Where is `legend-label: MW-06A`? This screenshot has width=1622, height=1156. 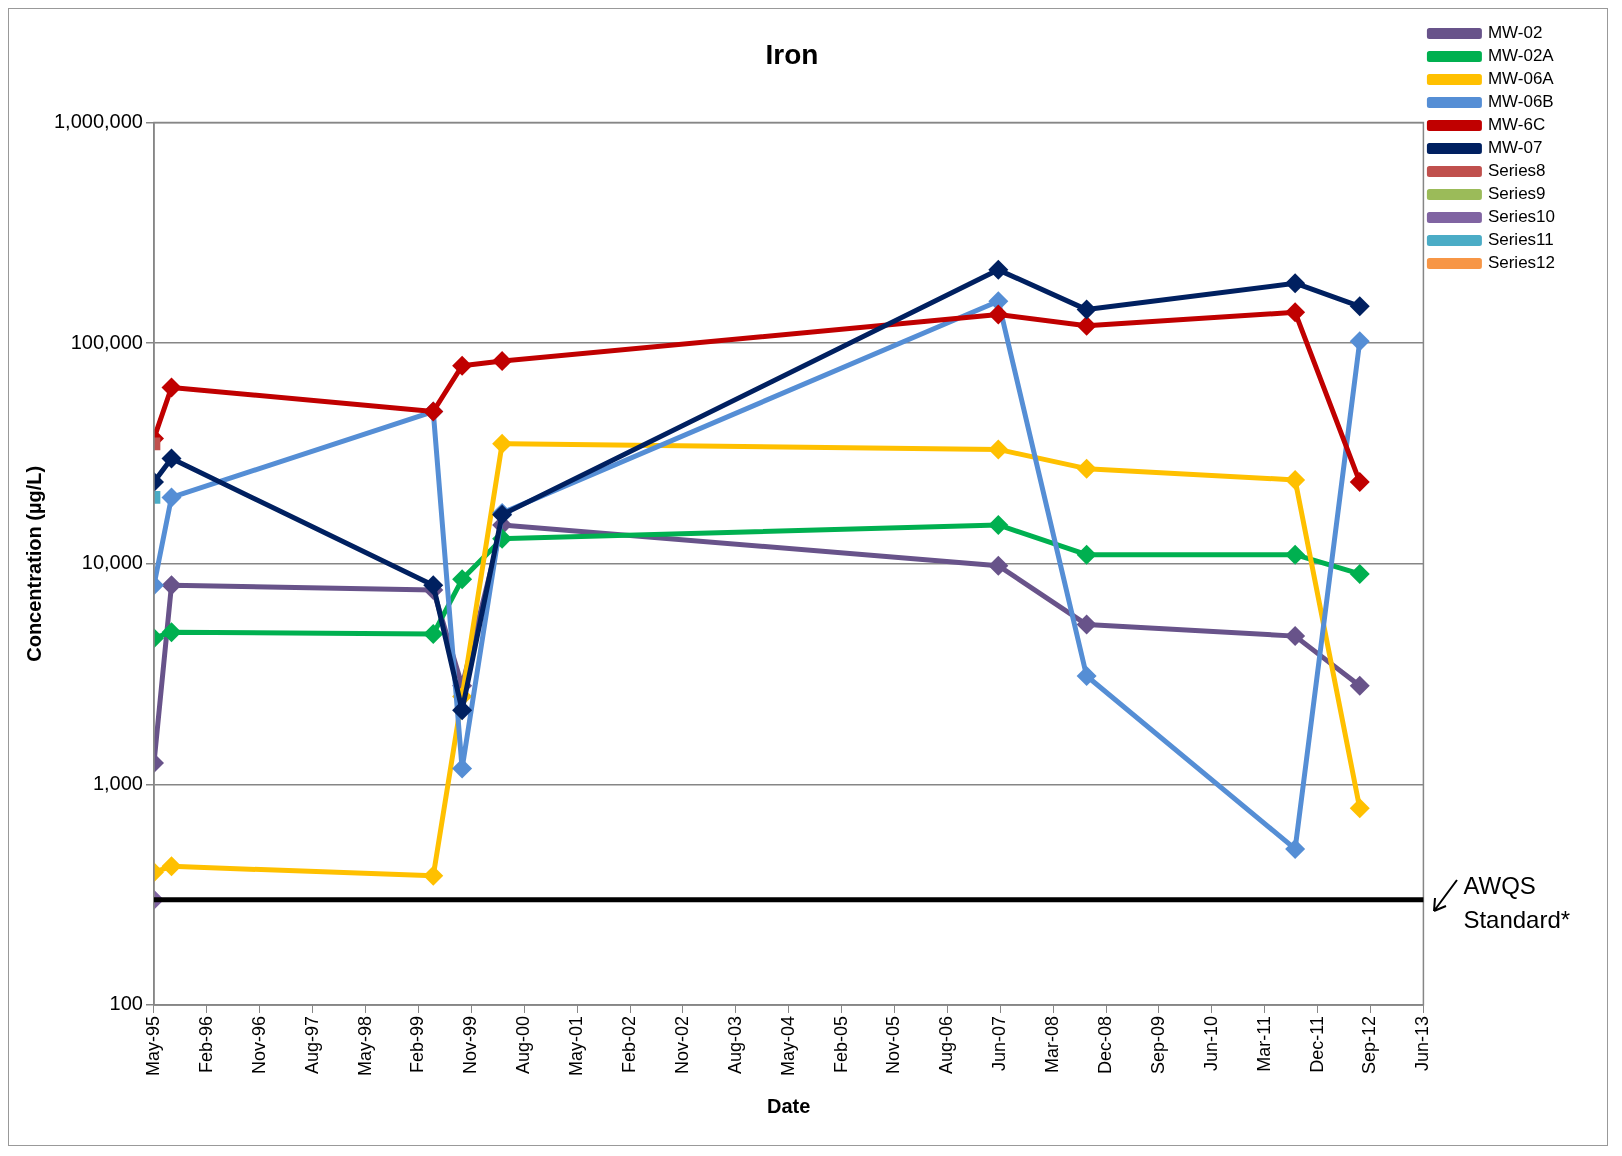 legend-label: MW-06A is located at coordinates (1521, 79).